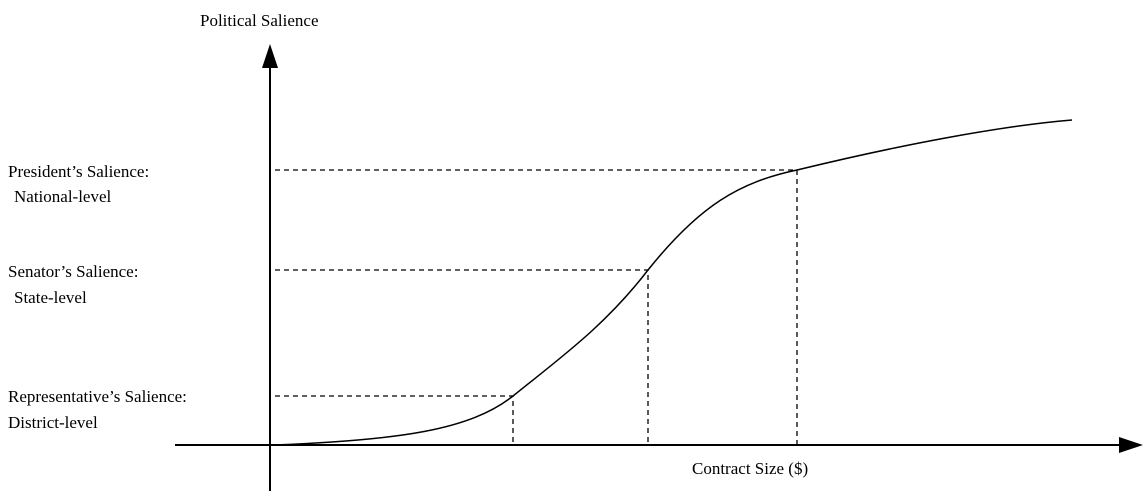 This screenshot has height=496, width=1143. I want to click on level-title: Senator’s Salience:, so click(73, 271).